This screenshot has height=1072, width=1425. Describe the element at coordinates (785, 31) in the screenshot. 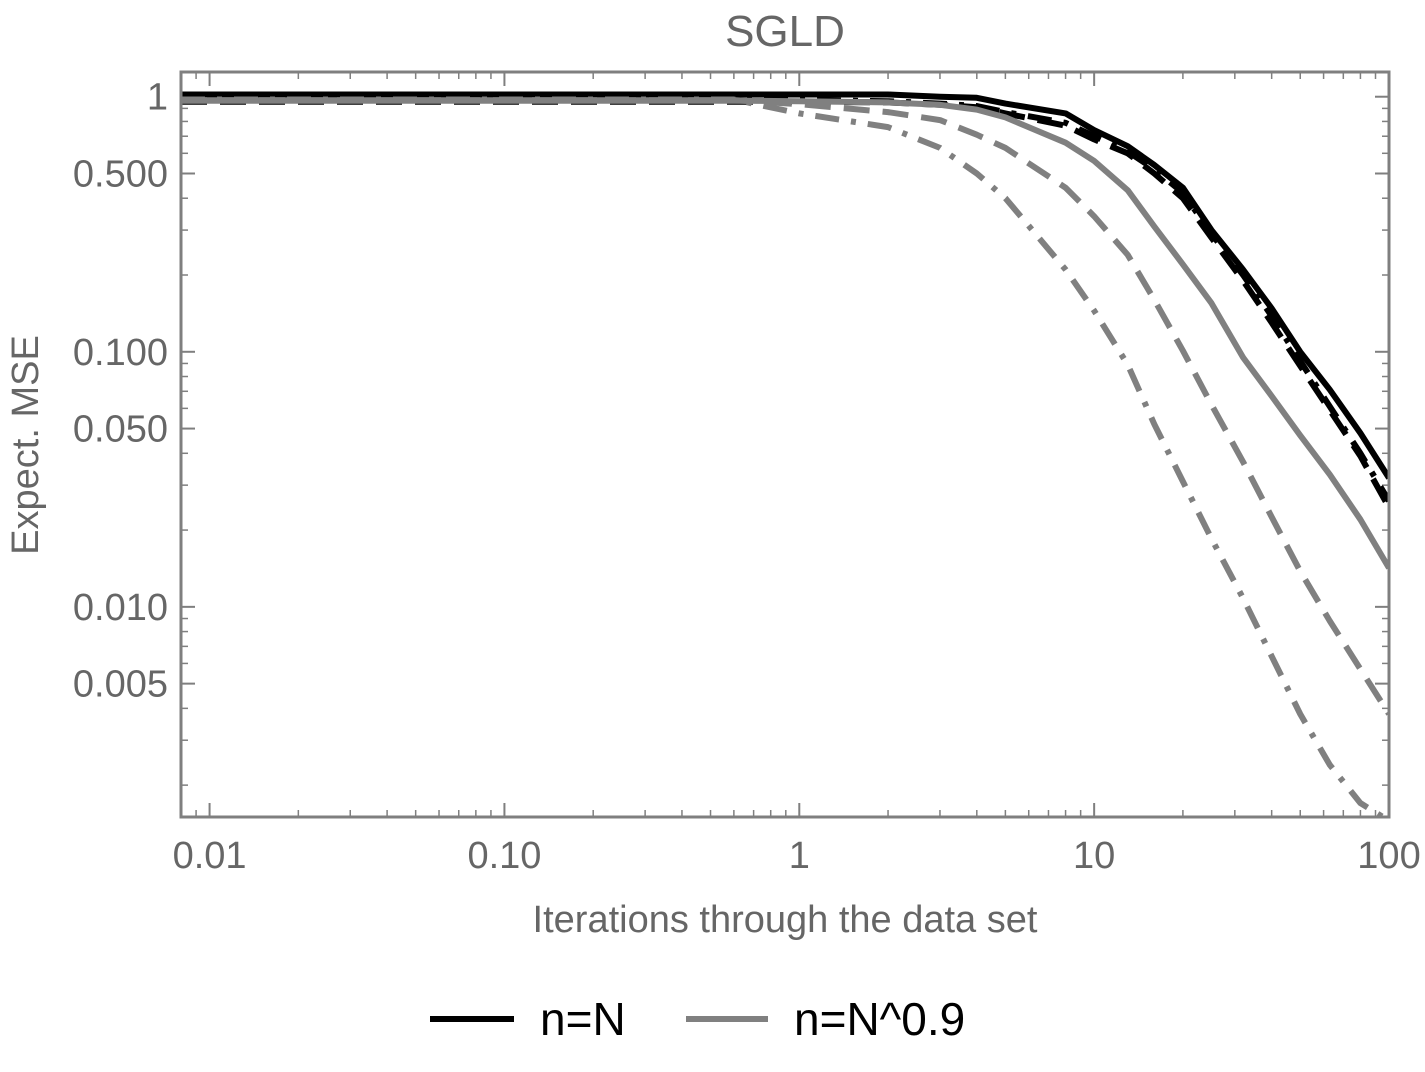

I see `chart-title: SGLD` at that location.